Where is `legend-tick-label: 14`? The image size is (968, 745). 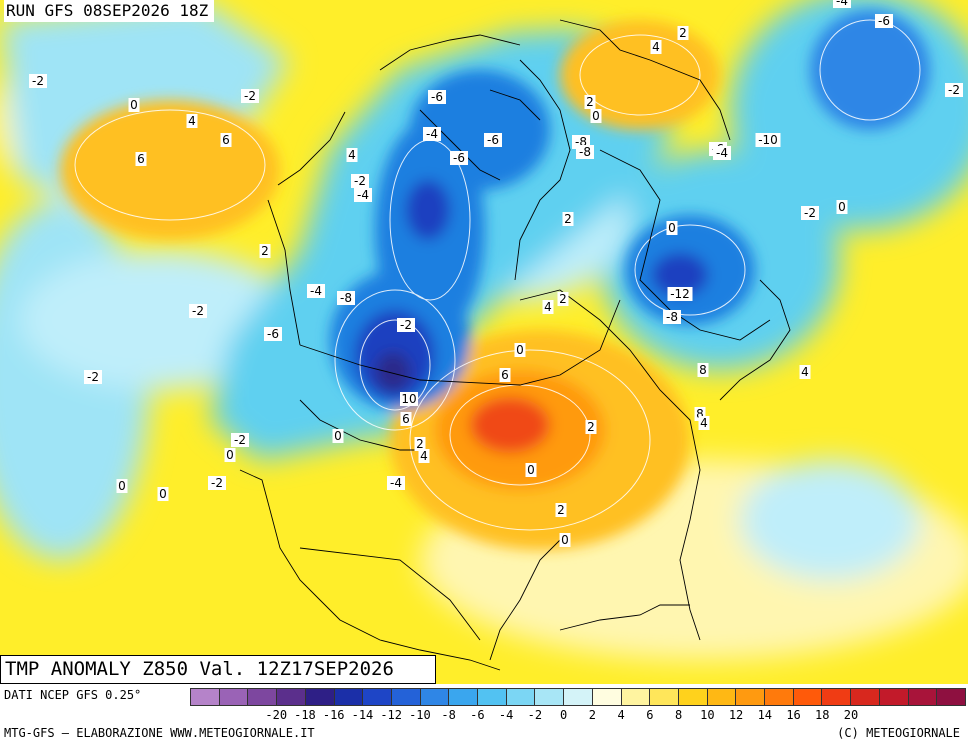
legend-tick-label: 14 is located at coordinates (765, 715).